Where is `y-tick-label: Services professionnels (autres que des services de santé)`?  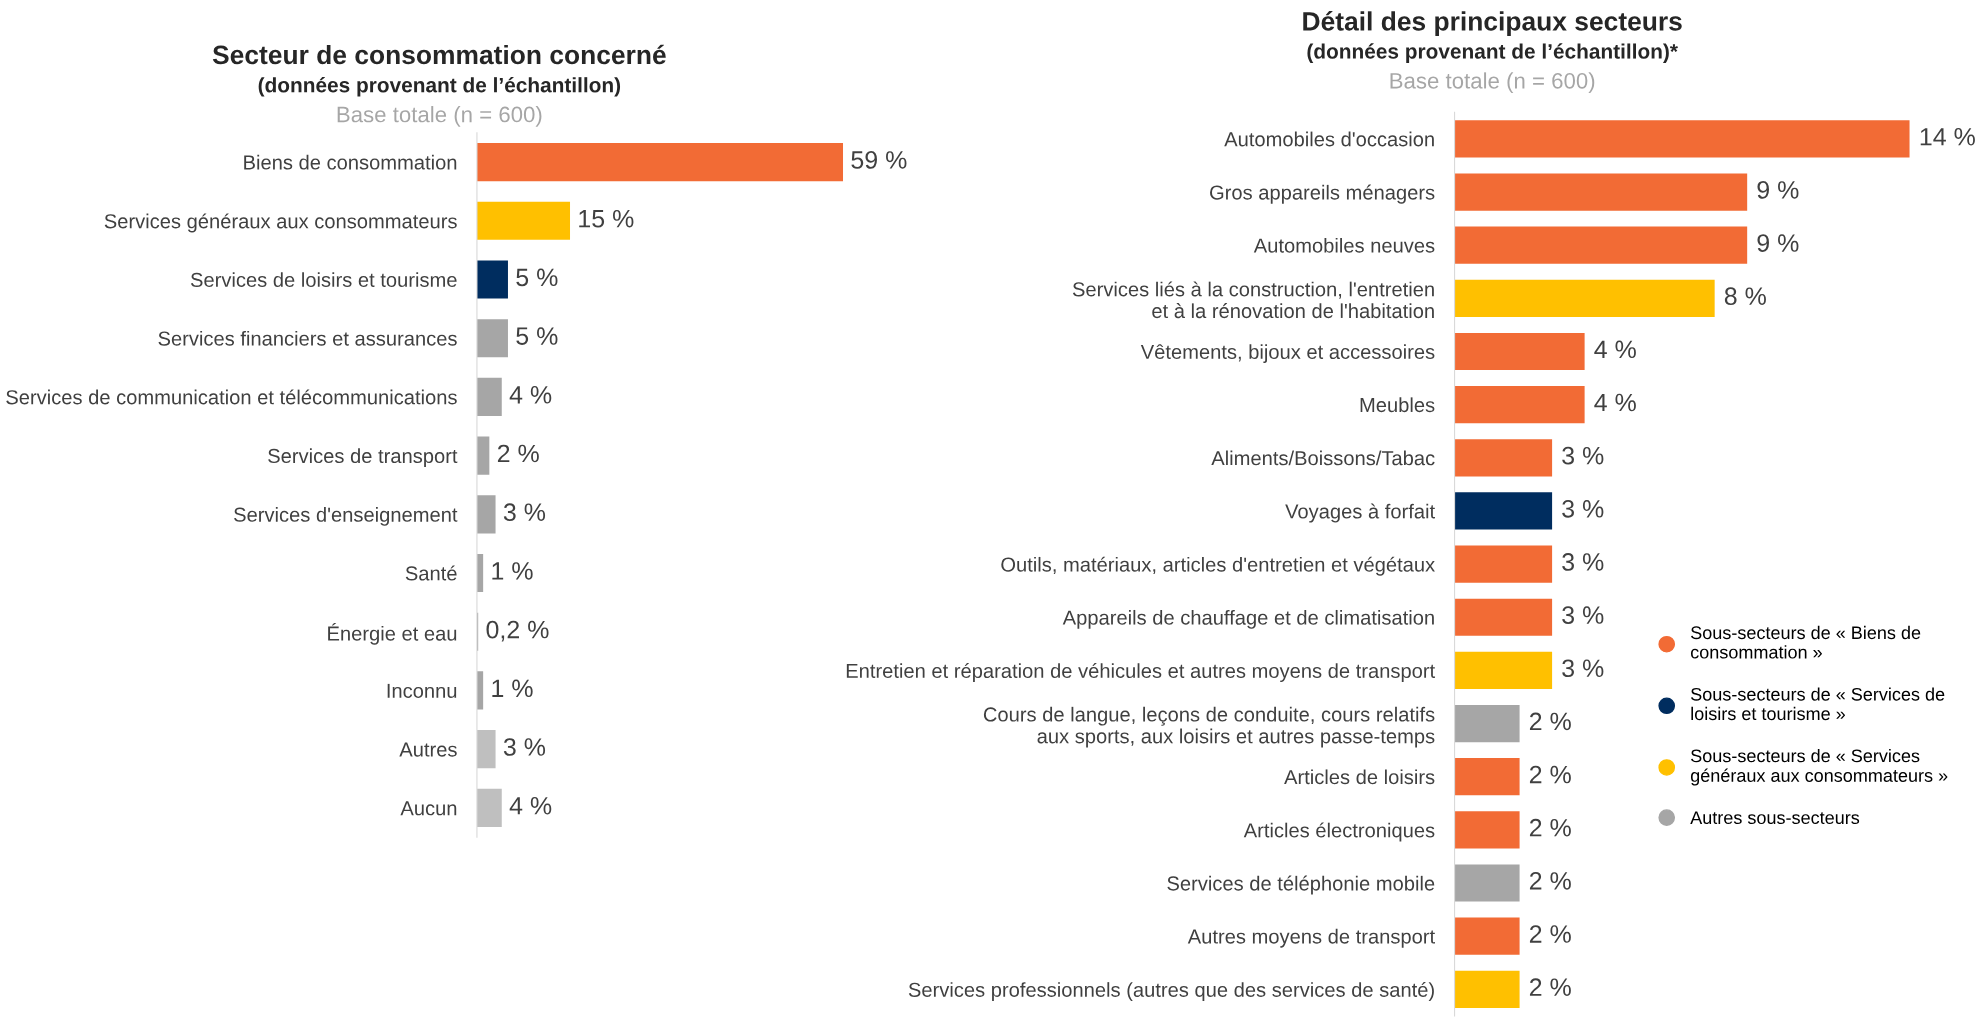
y-tick-label: Services professionnels (autres que des services de santé) is located at coordinates (1171, 991).